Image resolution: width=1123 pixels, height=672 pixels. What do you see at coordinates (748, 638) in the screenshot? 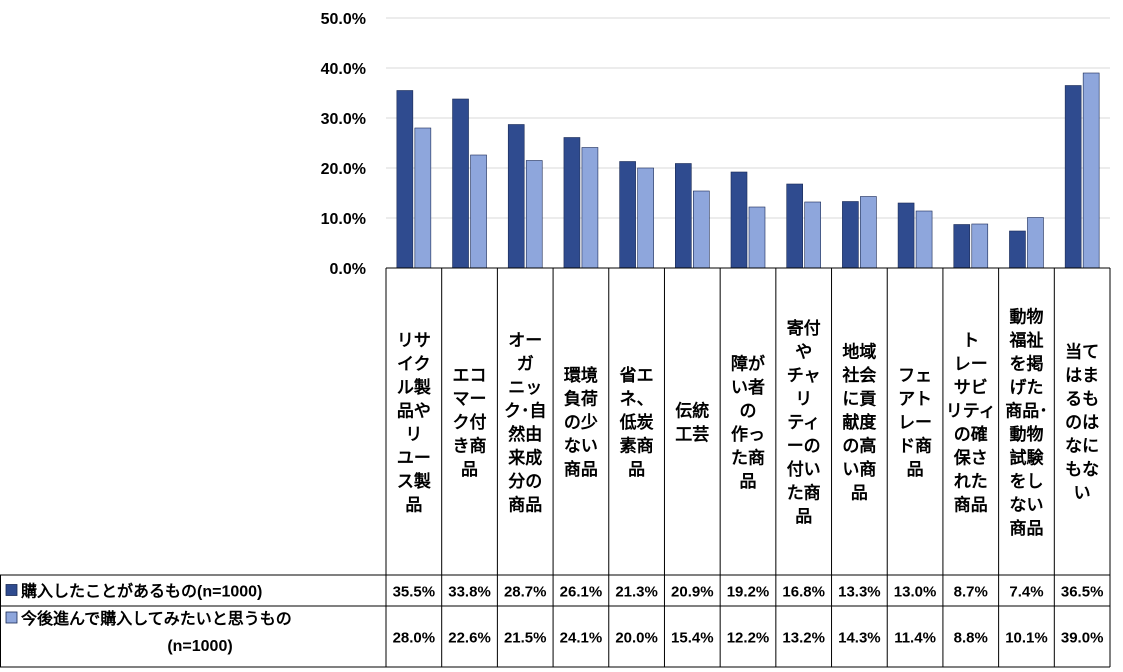
I see `data-label-series2: 12.2%` at bounding box center [748, 638].